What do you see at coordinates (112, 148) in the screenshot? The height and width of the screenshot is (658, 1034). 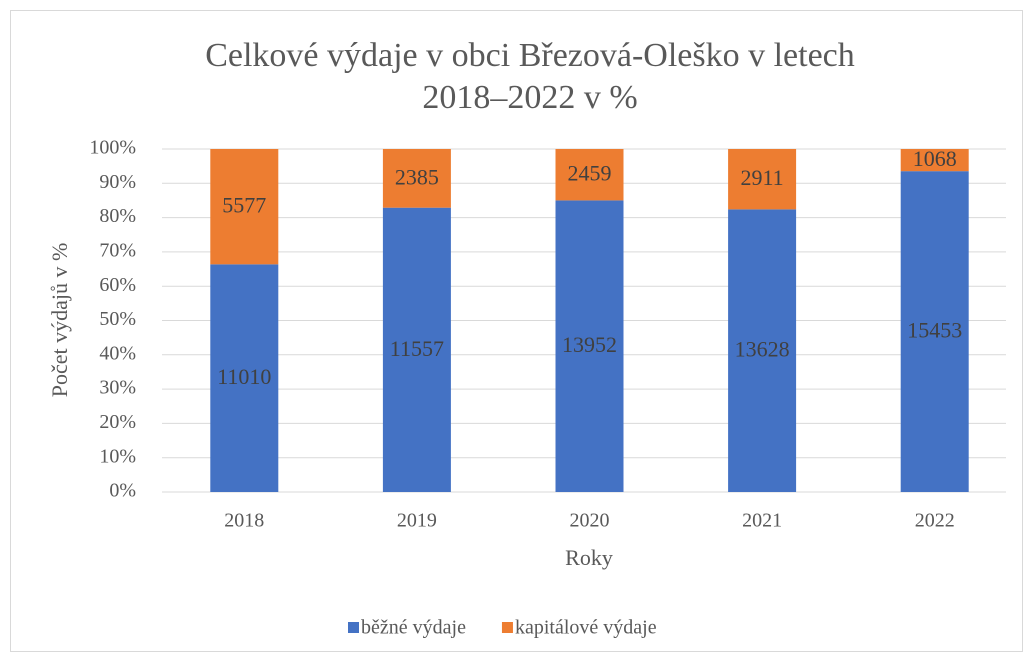 I see `y-tick-label: 100%` at bounding box center [112, 148].